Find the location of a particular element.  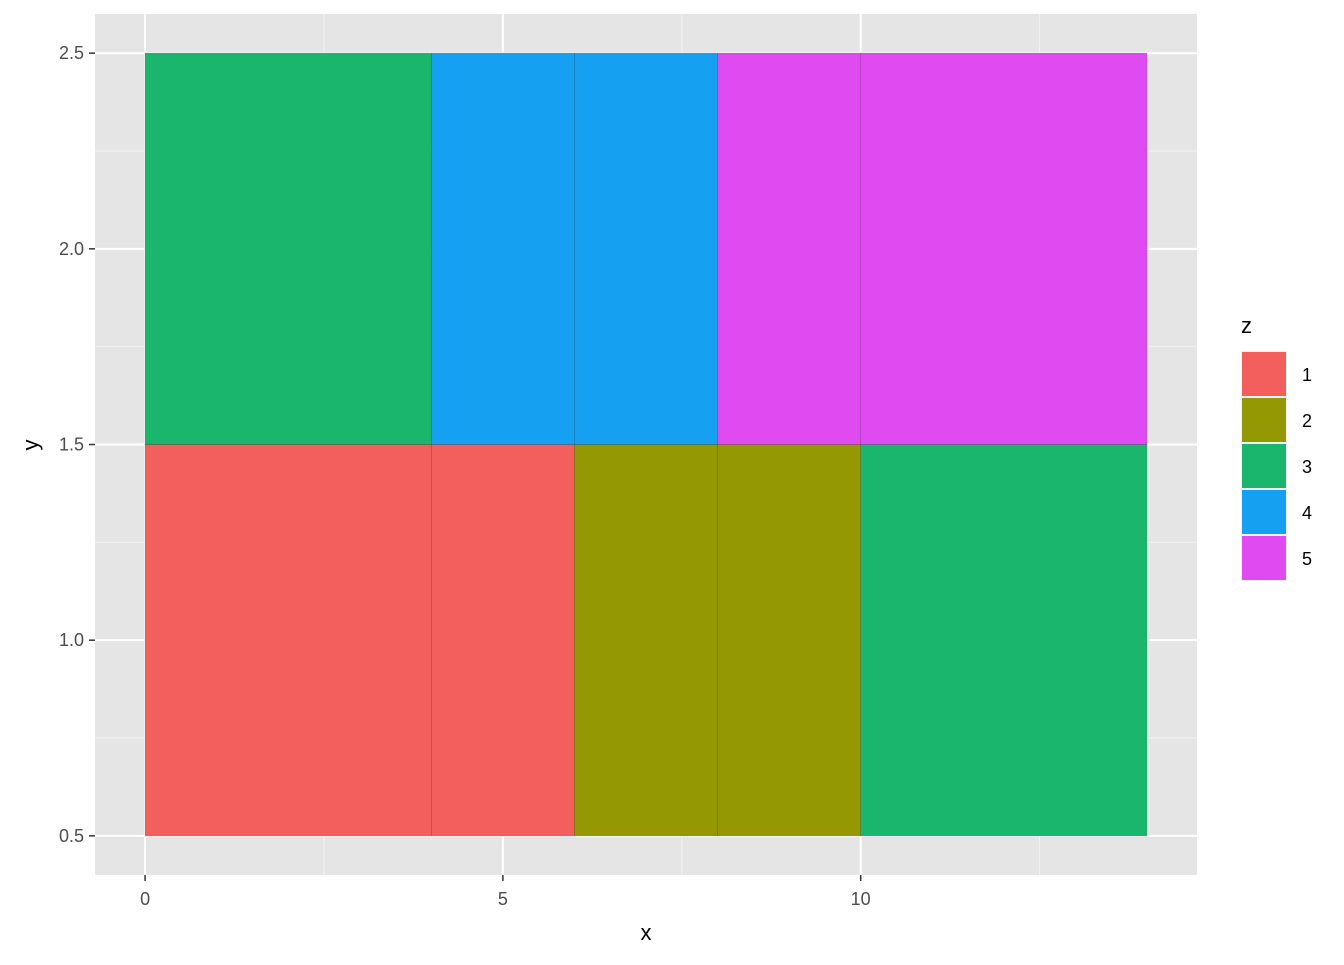

y-tick-label: 2.0 is located at coordinates (71, 249).